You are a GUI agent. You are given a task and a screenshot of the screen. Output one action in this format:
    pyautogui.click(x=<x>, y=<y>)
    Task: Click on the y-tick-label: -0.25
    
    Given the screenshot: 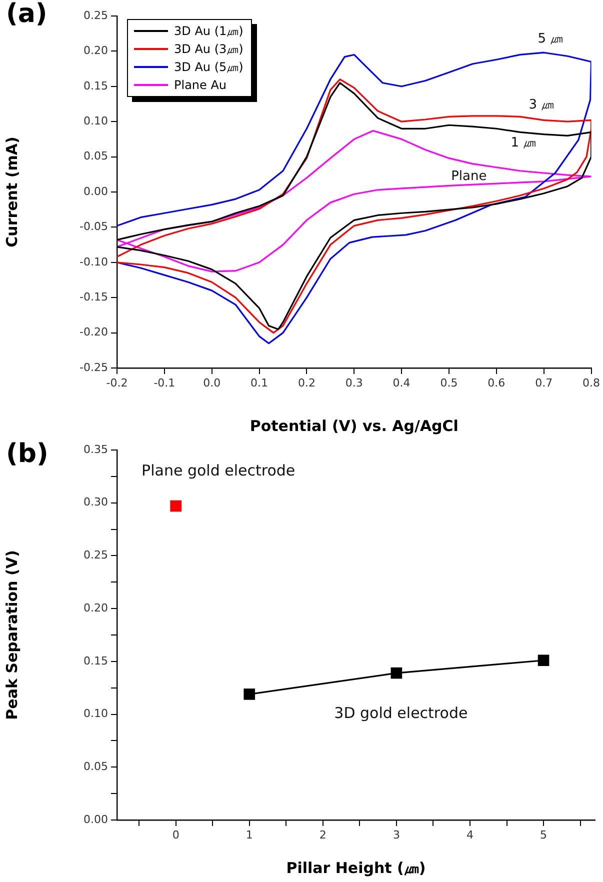 What is the action you would take?
    pyautogui.click(x=94, y=367)
    